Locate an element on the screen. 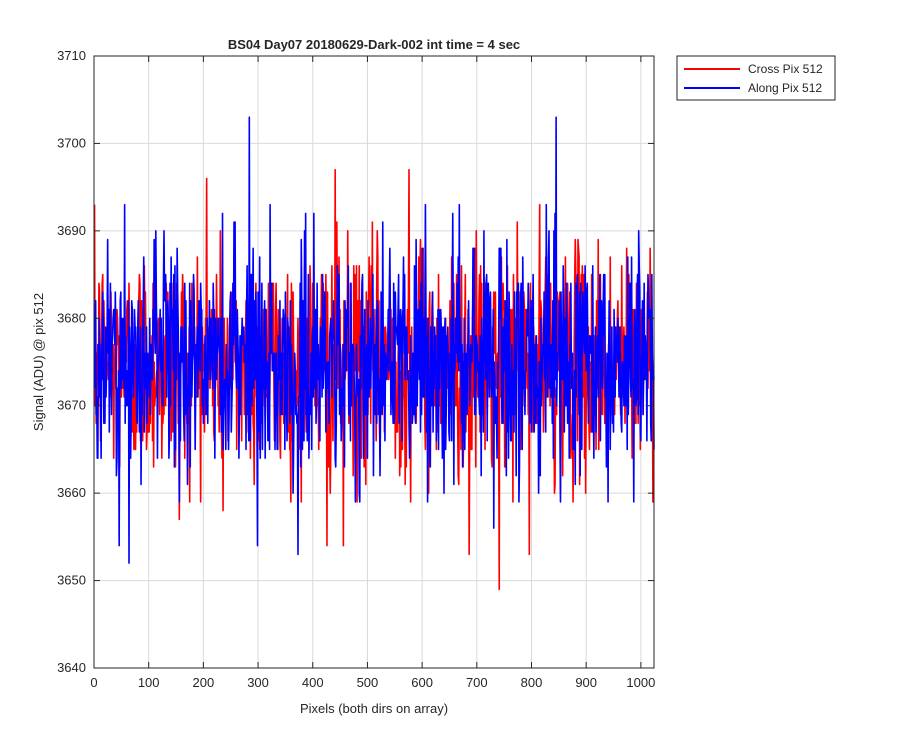  y-axis-label: Signal (ADU) @ pix 512 is located at coordinates (38, 362).